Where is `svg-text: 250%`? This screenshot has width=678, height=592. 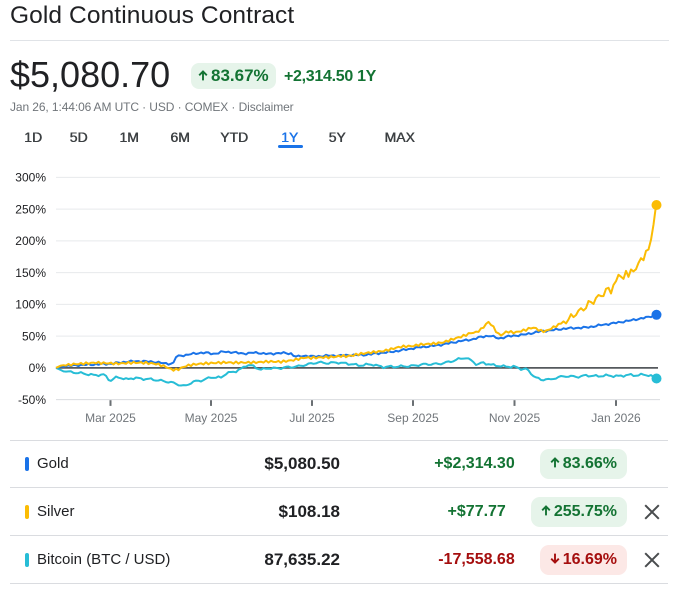 svg-text: 250% is located at coordinates (30, 209).